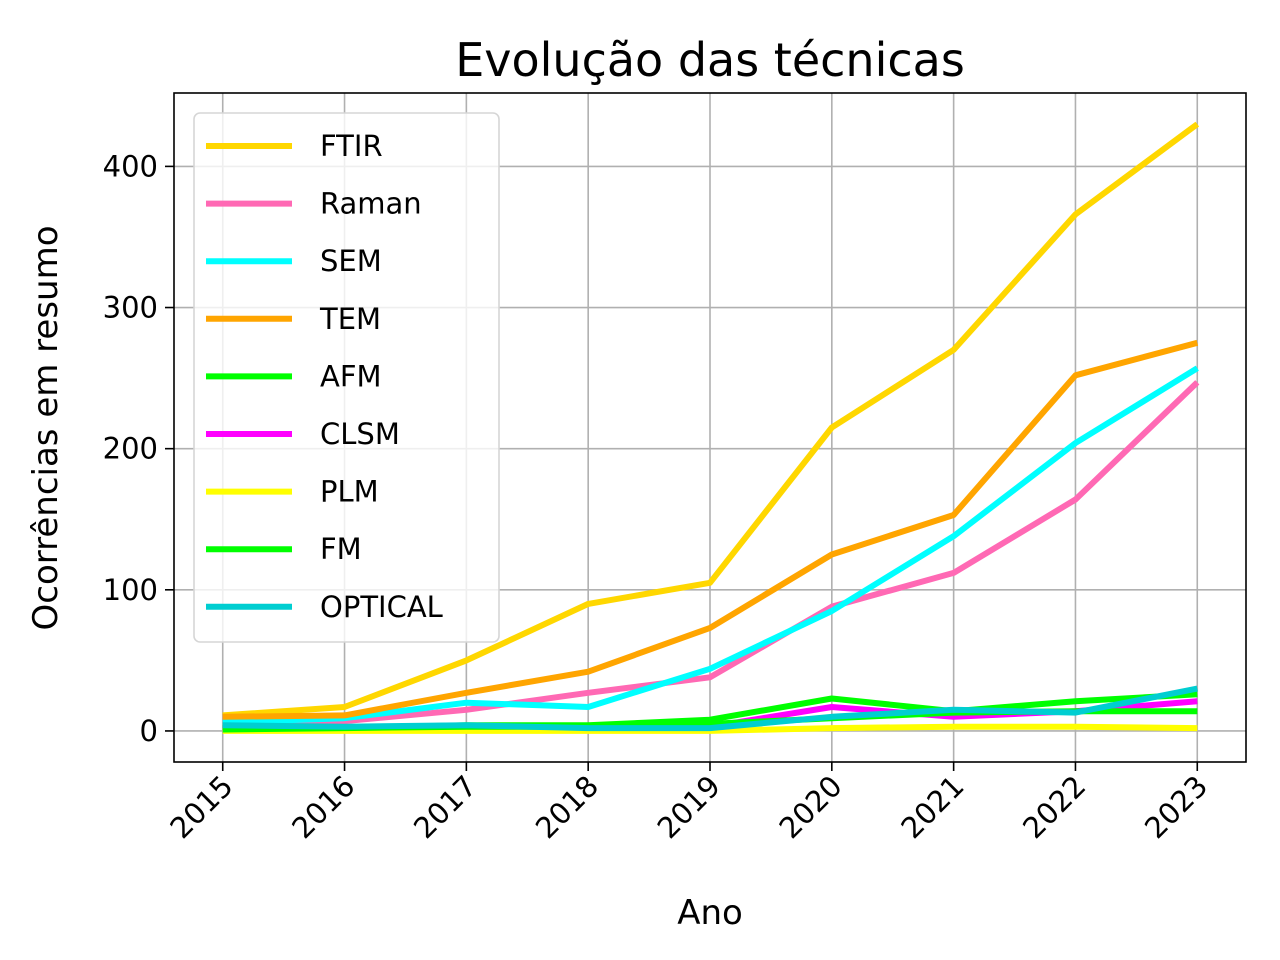 The image size is (1280, 960). I want to click on legend-label-sem: SEM, so click(351, 261).